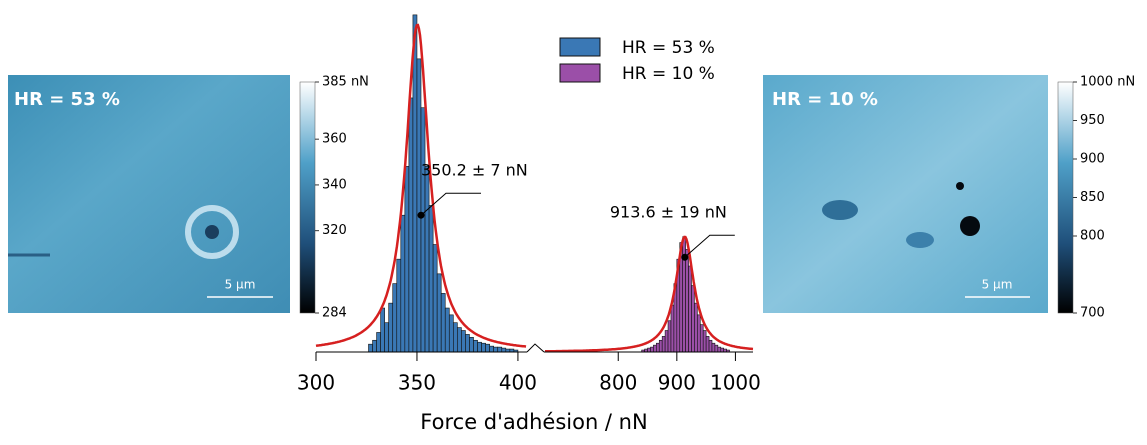  What do you see at coordinates (1092, 197) in the screenshot?
I see `colorbar-tick-label: 850` at bounding box center [1092, 197].